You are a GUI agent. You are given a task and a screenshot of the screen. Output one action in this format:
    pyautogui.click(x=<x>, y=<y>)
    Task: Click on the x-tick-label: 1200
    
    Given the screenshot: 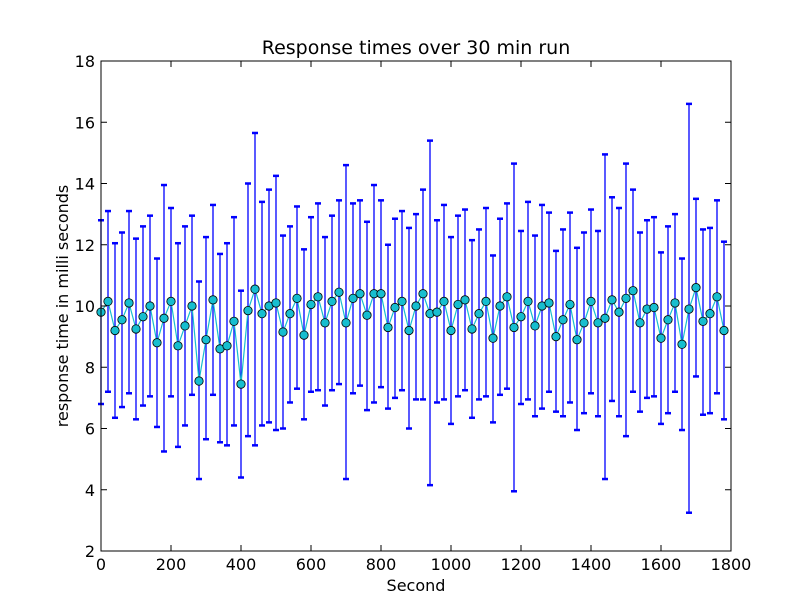 What is the action you would take?
    pyautogui.click(x=521, y=564)
    